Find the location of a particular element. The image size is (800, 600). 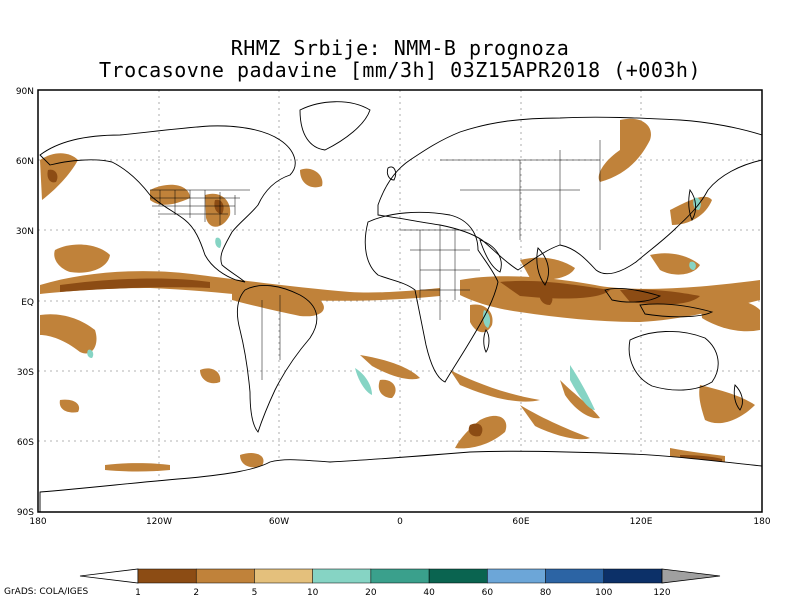

lon-label-120e: 120E is located at coordinates (641, 522).